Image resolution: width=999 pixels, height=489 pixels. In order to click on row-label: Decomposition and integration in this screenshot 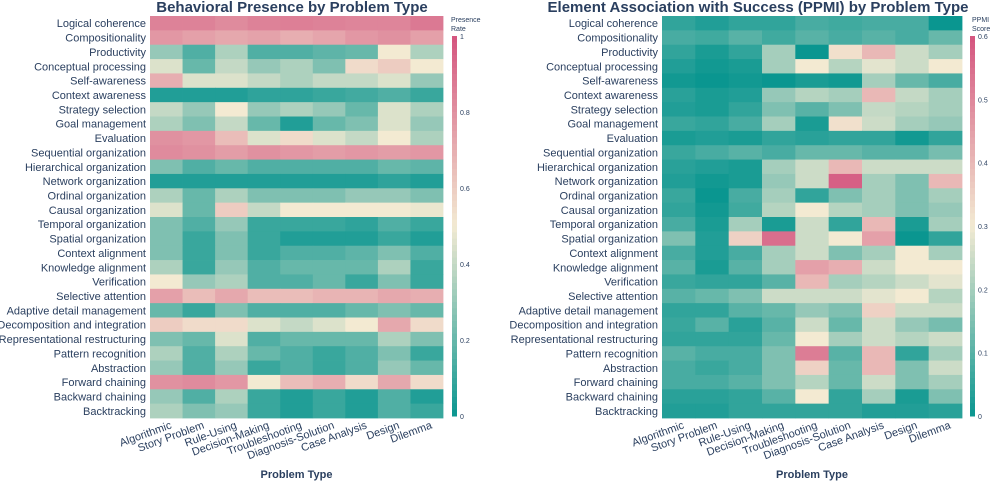, I will do `click(73, 326)`.